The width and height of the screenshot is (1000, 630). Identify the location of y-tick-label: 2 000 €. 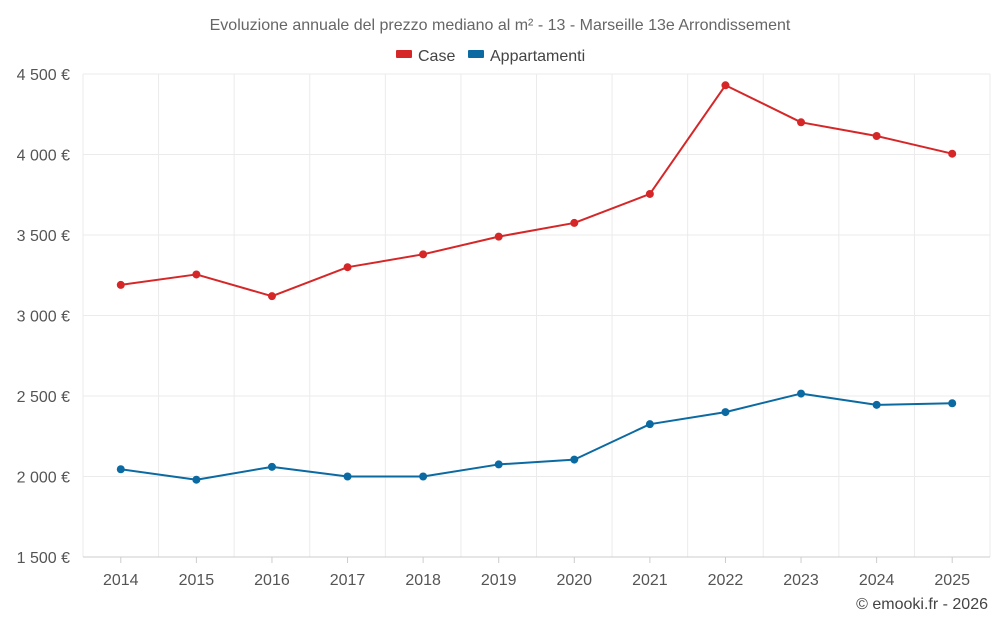
(43, 478).